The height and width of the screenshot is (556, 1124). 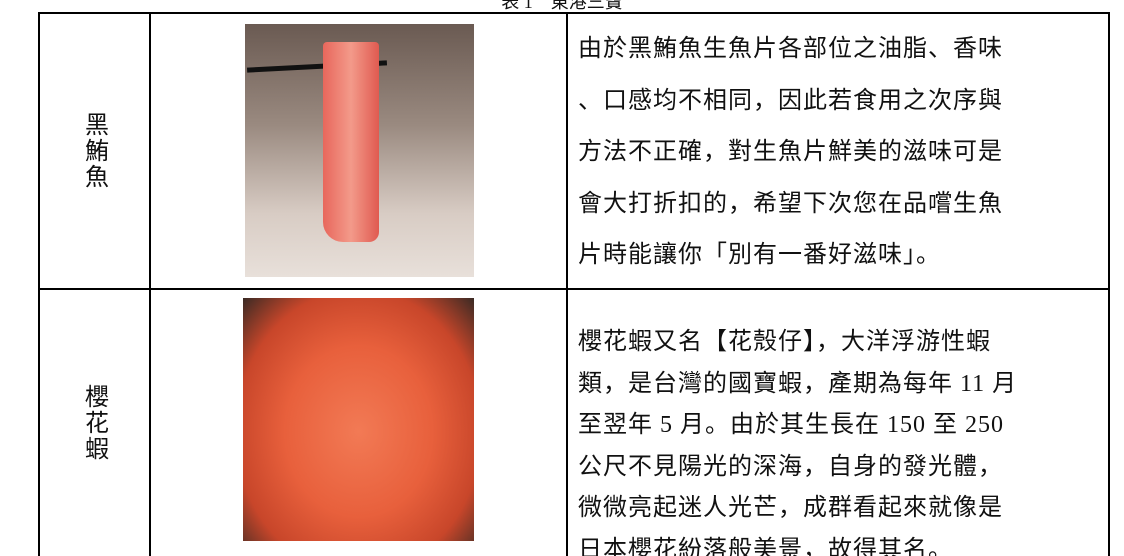 What do you see at coordinates (790, 49) in the screenshot?
I see `description-line: 由於黑鮪魚生魚片各部位之油脂、香味` at bounding box center [790, 49].